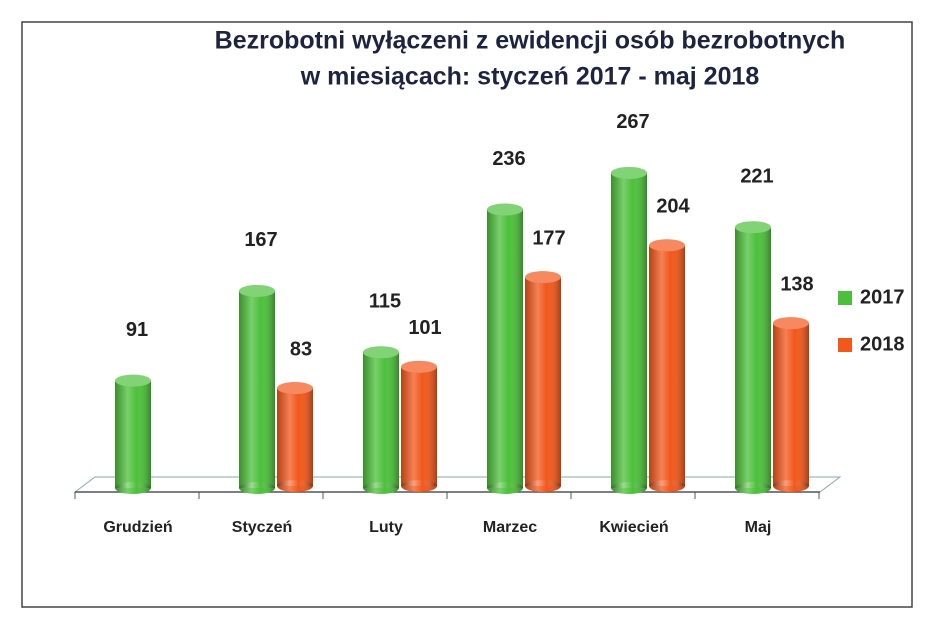 This screenshot has height=620, width=930. Describe the element at coordinates (260, 240) in the screenshot. I see `value-label: 167` at that location.